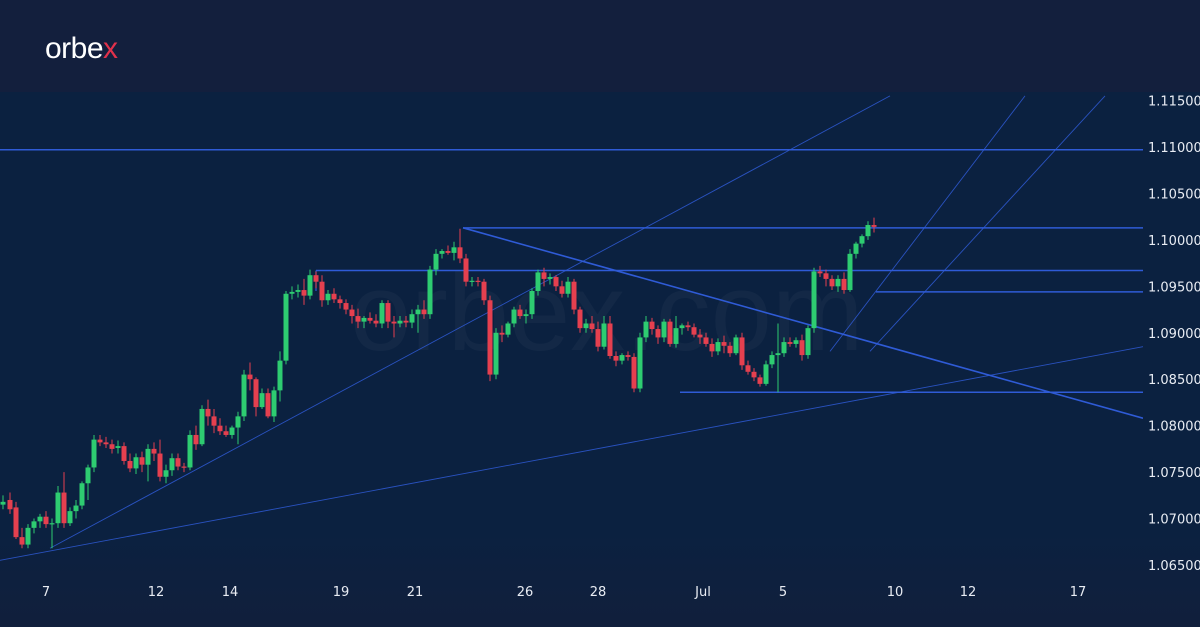 The width and height of the screenshot is (1200, 627). I want to click on date-tick-label: 26, so click(525, 592).